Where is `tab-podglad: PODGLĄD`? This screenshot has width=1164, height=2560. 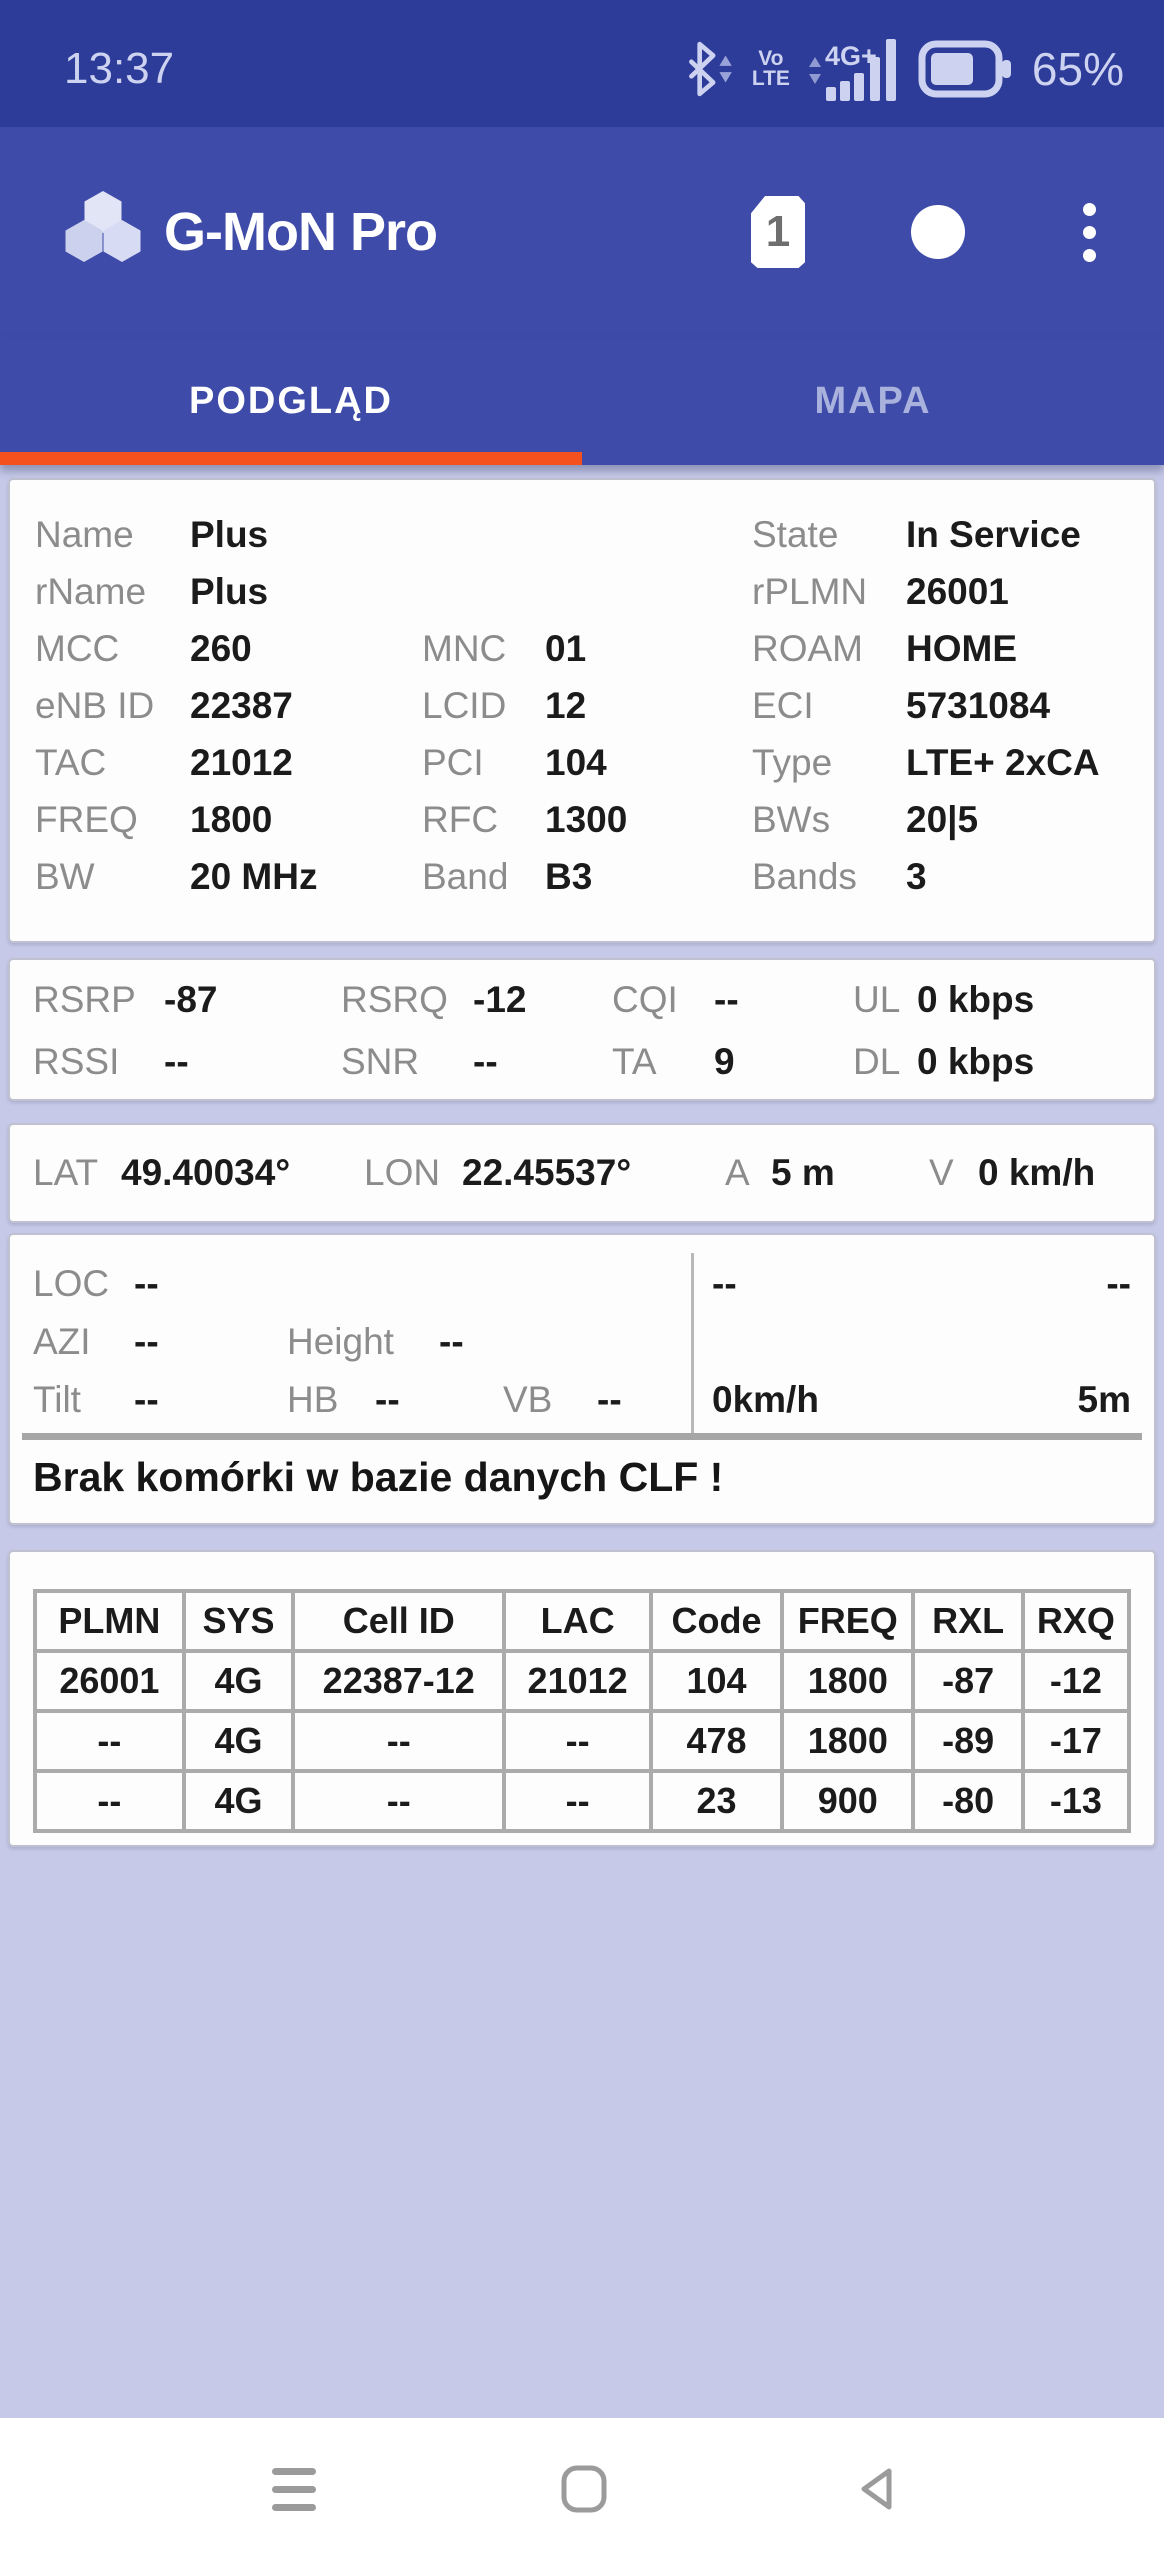 tab-podglad: PODGLĄD is located at coordinates (291, 400).